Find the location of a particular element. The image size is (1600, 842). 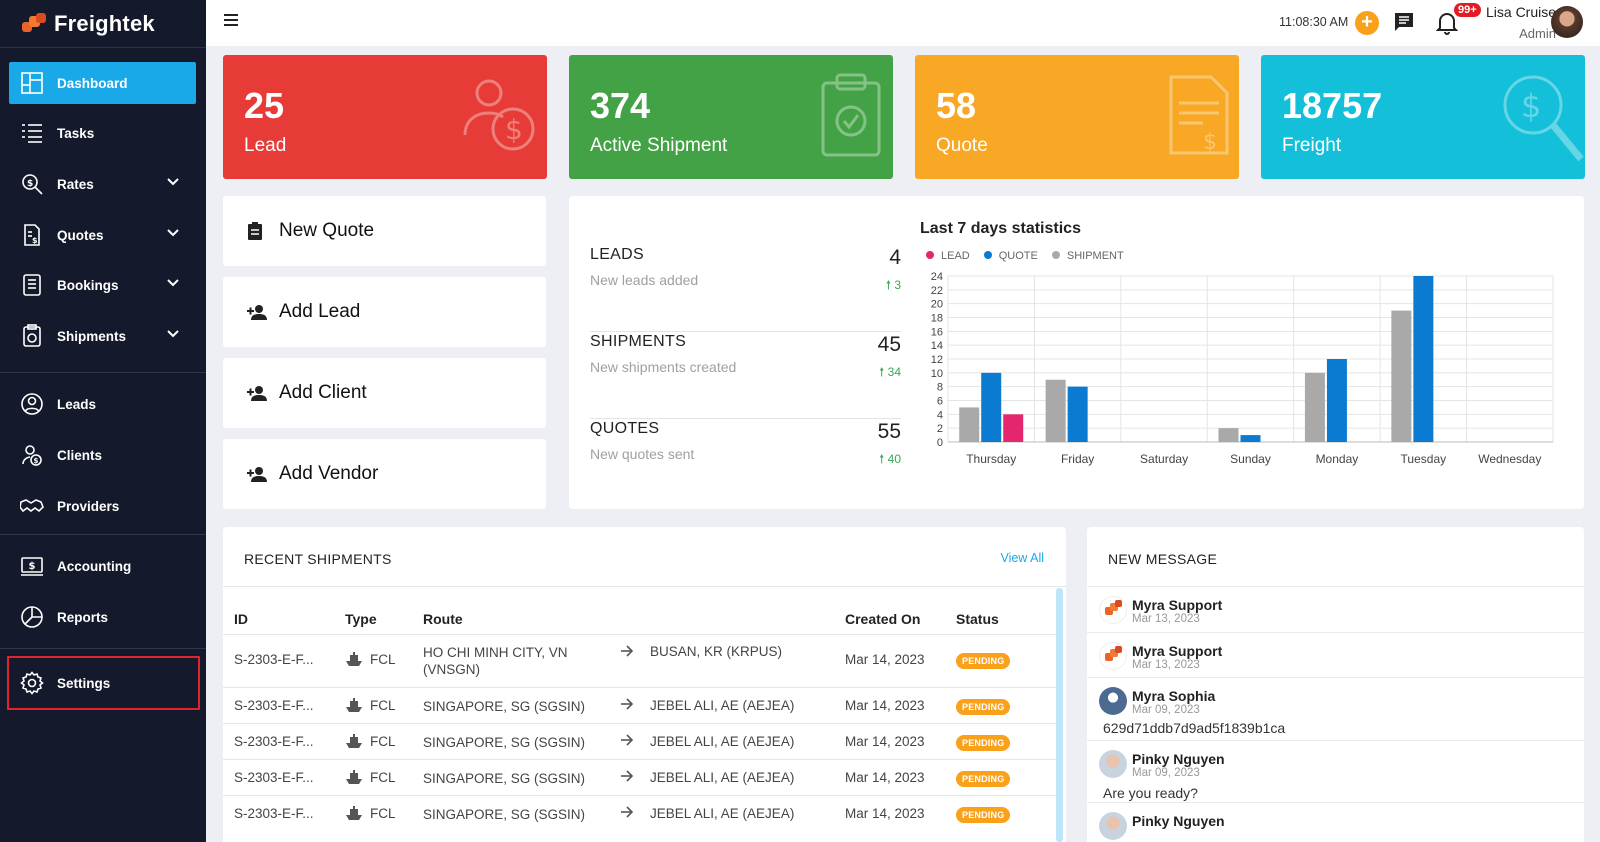

new-quote-button: New Quote is located at coordinates (384, 231).